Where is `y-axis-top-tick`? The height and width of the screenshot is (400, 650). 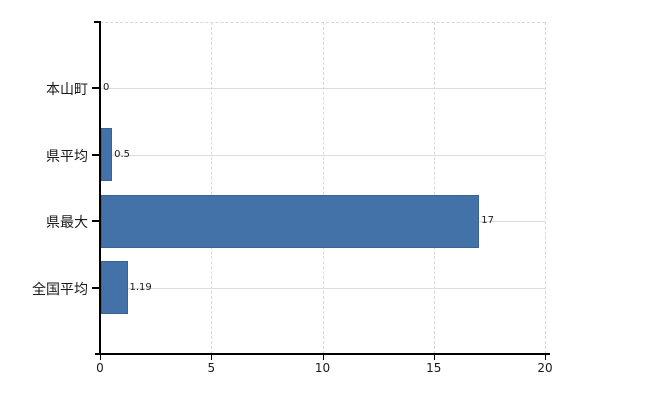 y-axis-top-tick is located at coordinates (97, 22).